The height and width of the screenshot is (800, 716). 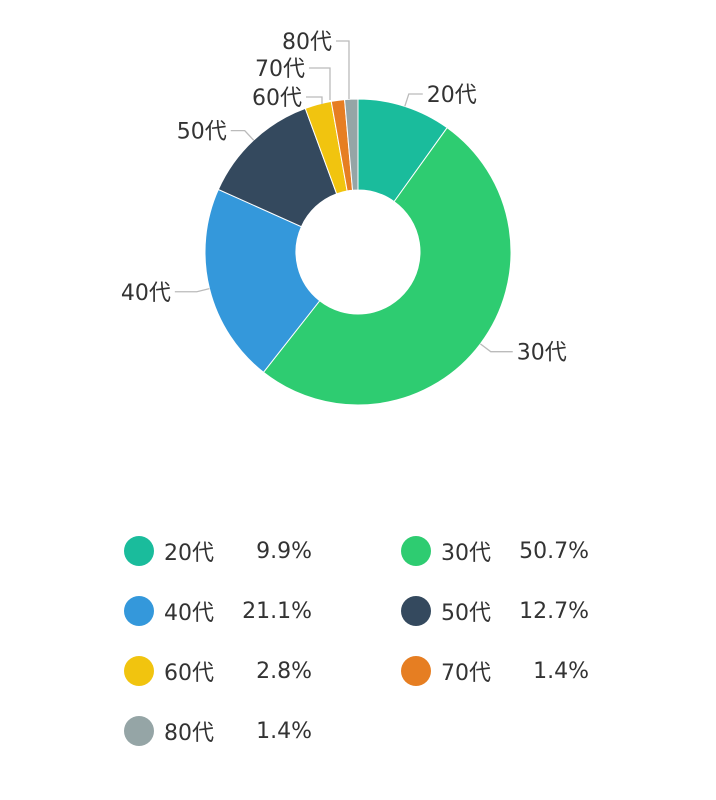 What do you see at coordinates (218, 551) in the screenshot?
I see `legend-item: 20代 9.9%` at bounding box center [218, 551].